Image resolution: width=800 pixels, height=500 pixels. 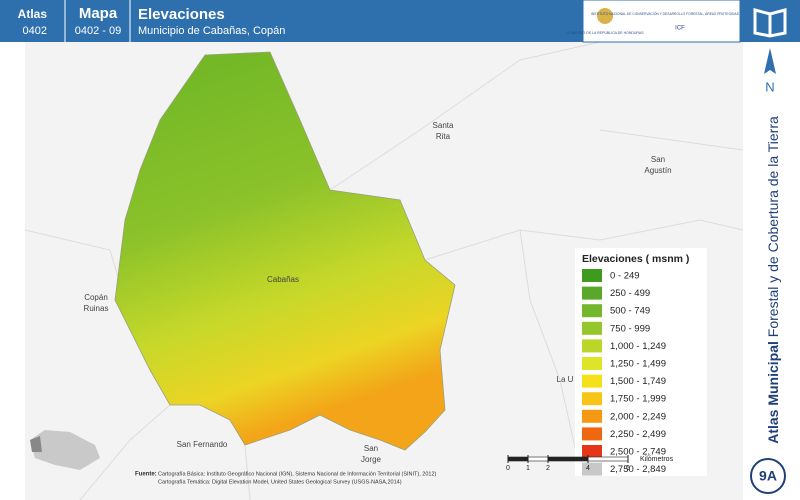 I want to click on legend-label: 1,250 - 1,499, so click(x=638, y=364).